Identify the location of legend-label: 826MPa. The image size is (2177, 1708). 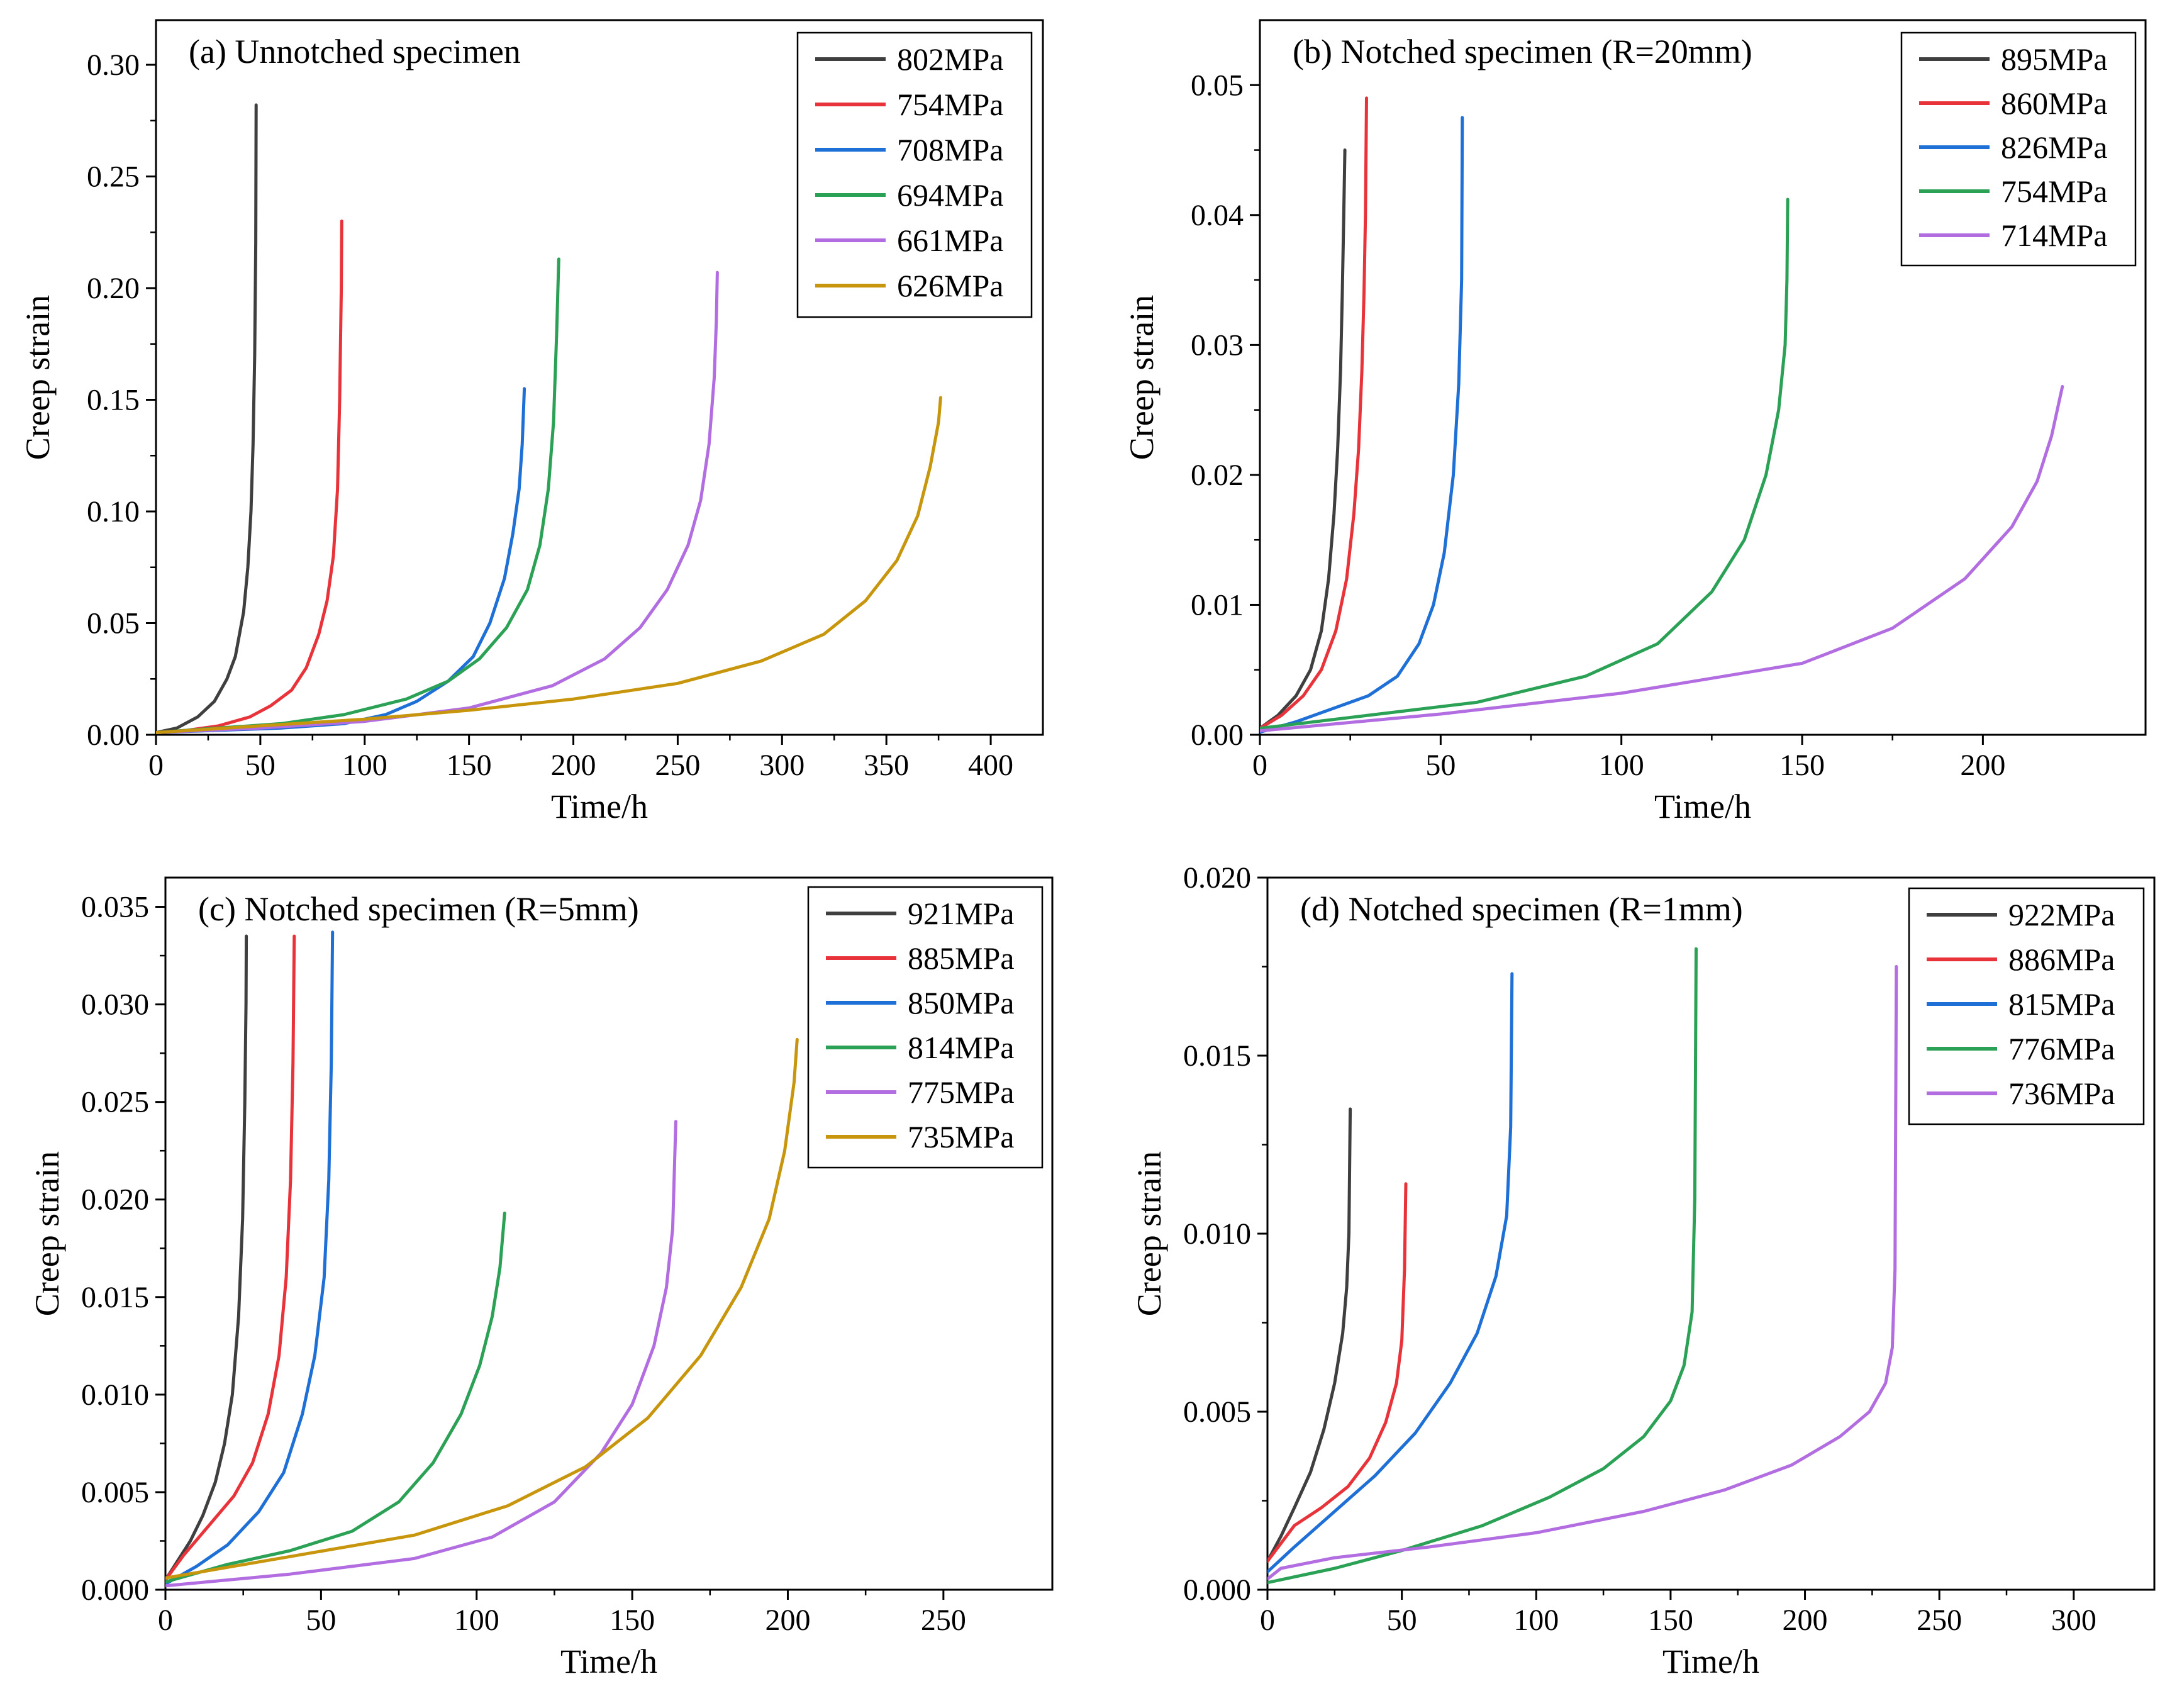
(2054, 147).